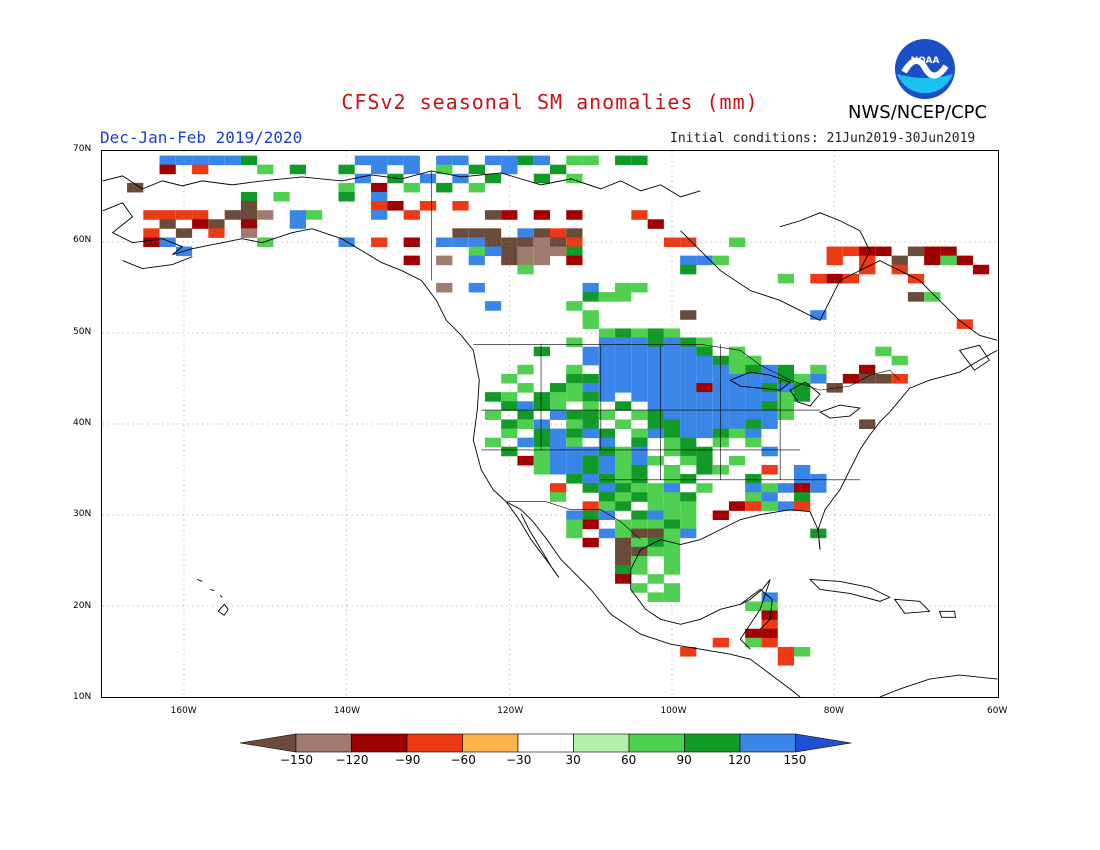 The height and width of the screenshot is (850, 1100). Describe the element at coordinates (834, 711) in the screenshot. I see `longitude-tick-label: 80W` at that location.